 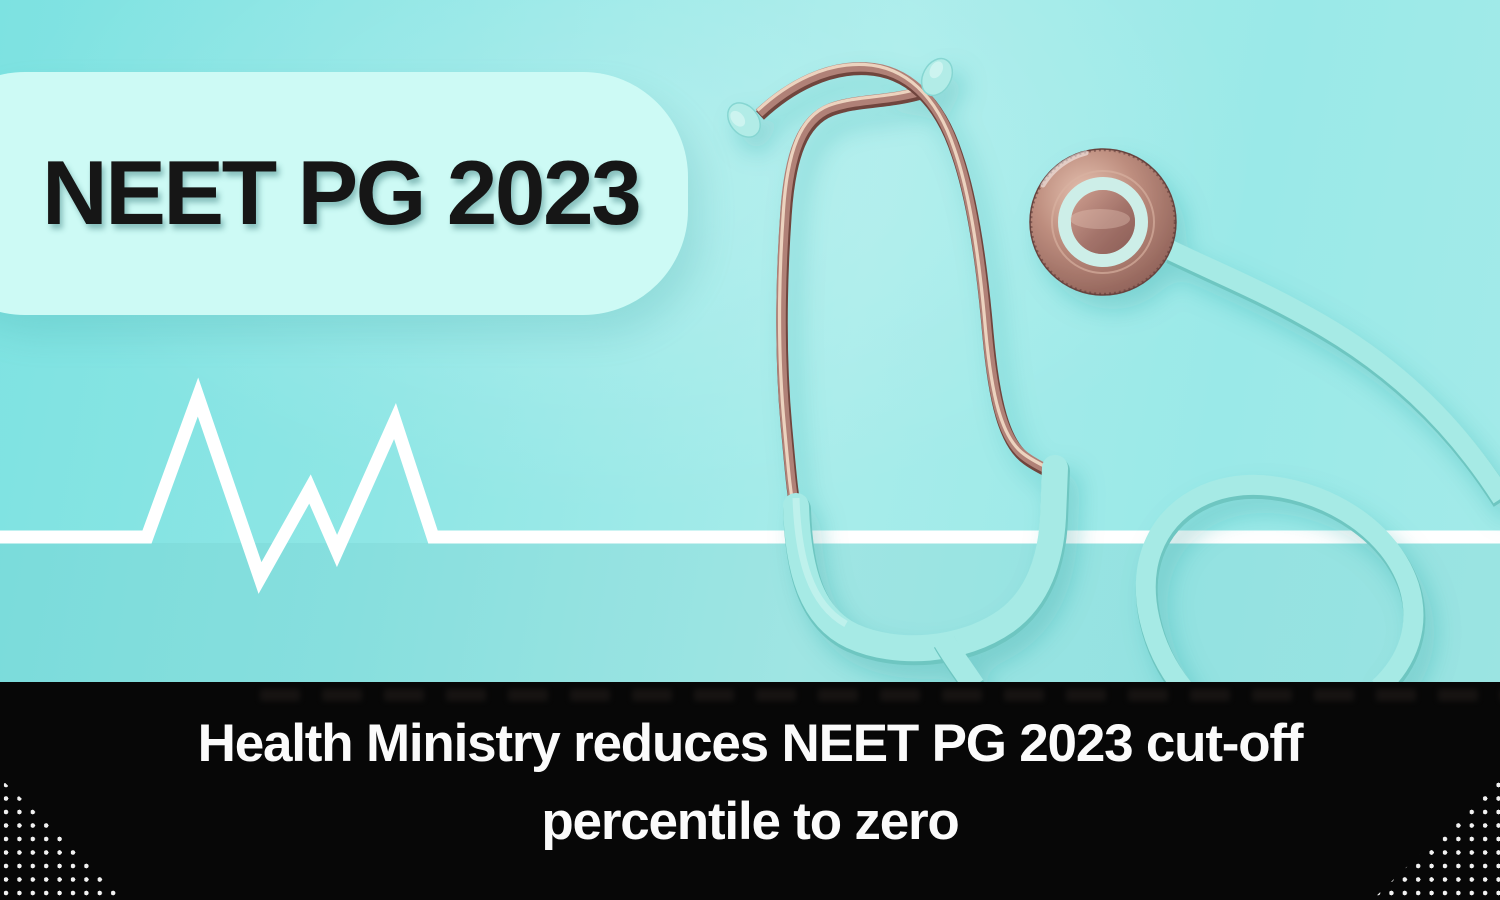 I want to click on metal-tube-left, so click(x=908, y=272).